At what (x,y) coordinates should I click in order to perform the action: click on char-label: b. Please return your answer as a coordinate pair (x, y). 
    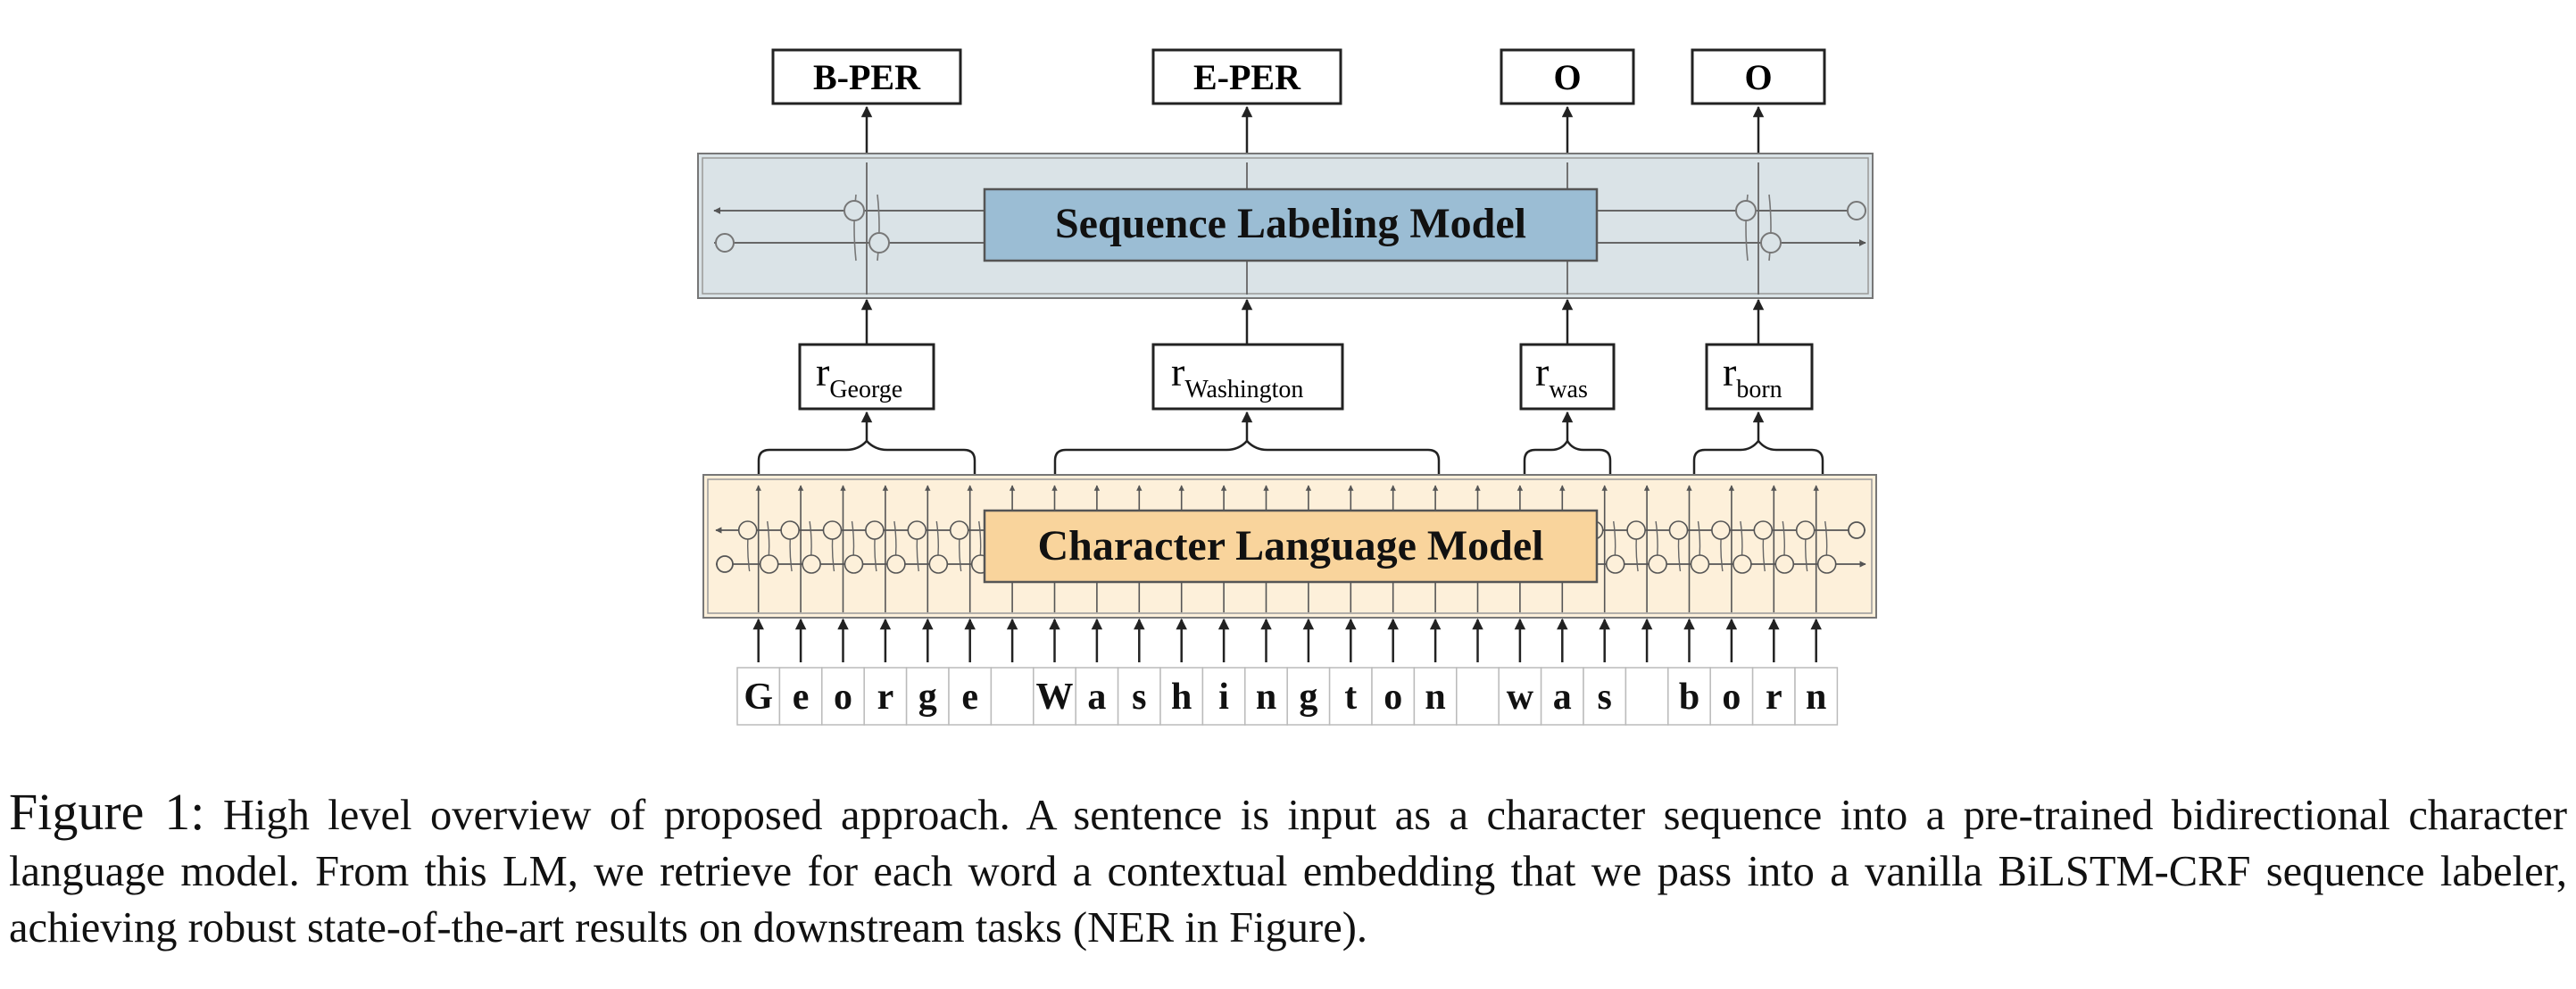
    Looking at the image, I should click on (1689, 698).